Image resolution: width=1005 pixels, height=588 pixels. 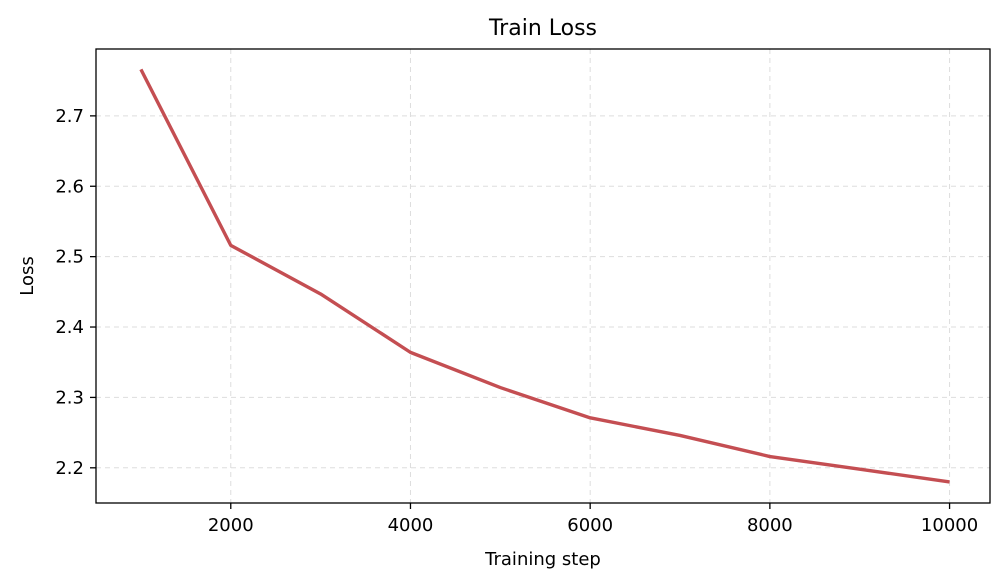 I want to click on y-tick-label: 2.4, so click(x=69, y=327).